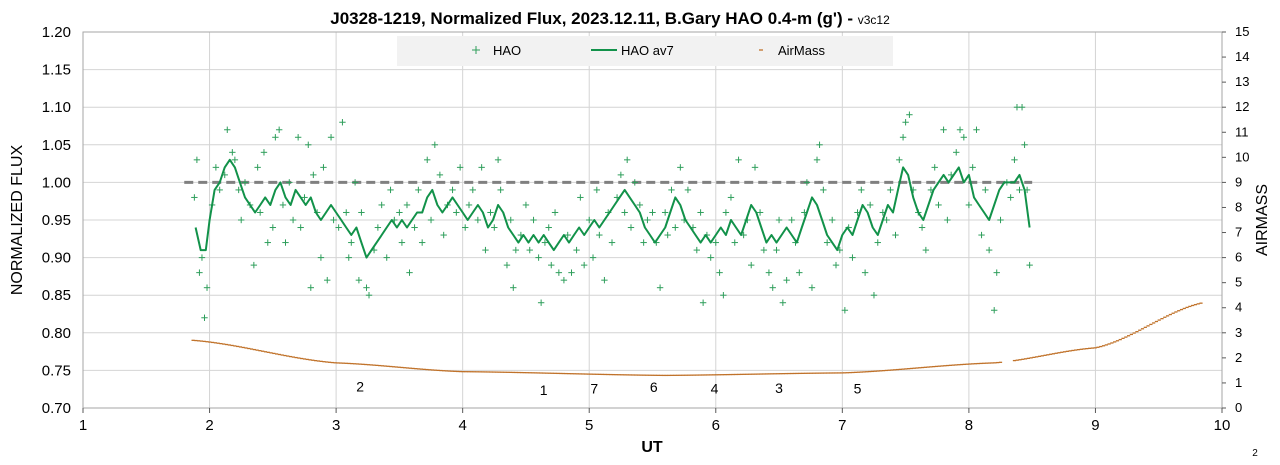 This screenshot has width=1280, height=465. I want to click on legend: HAO HAO av7 AirMass, so click(645, 51).